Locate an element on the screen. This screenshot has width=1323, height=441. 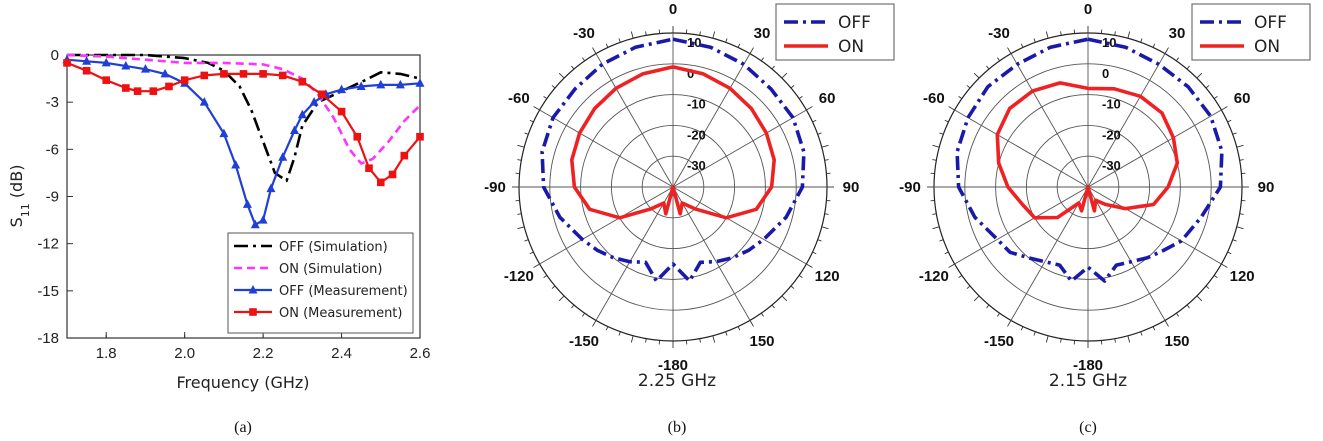
angle-label: 60 is located at coordinates (827, 98).